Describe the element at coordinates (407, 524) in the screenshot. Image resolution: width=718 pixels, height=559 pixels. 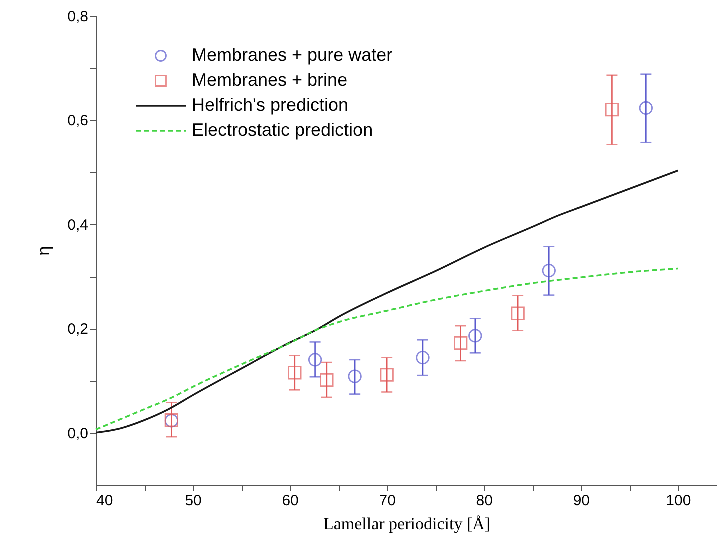
I see `x-axis-title: Lamellar periodicity [Å]` at that location.